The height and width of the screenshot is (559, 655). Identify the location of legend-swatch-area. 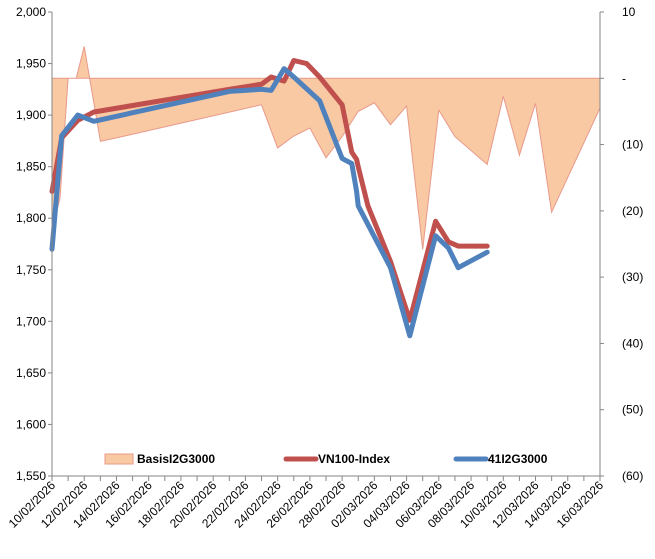
(119, 459).